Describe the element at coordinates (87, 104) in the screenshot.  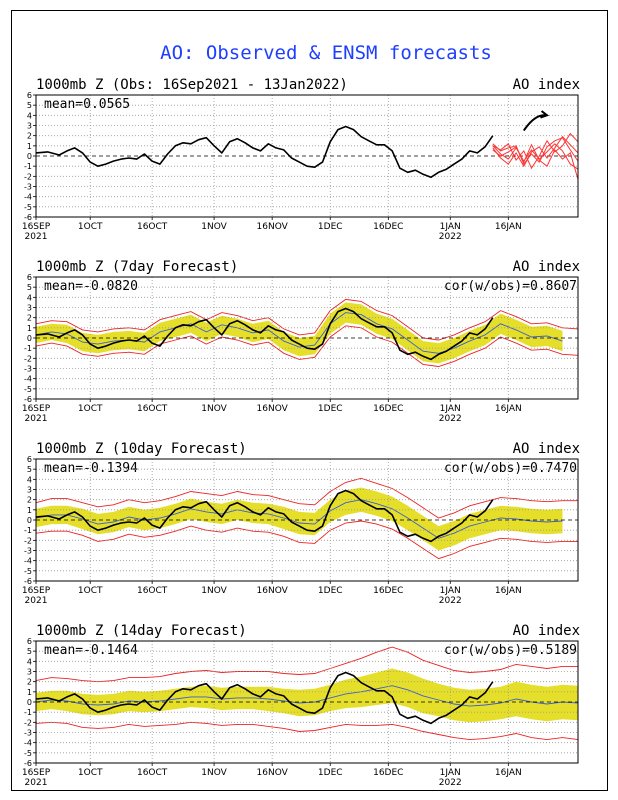
I see `panel-mean-stat: mean=0.0565` at that location.